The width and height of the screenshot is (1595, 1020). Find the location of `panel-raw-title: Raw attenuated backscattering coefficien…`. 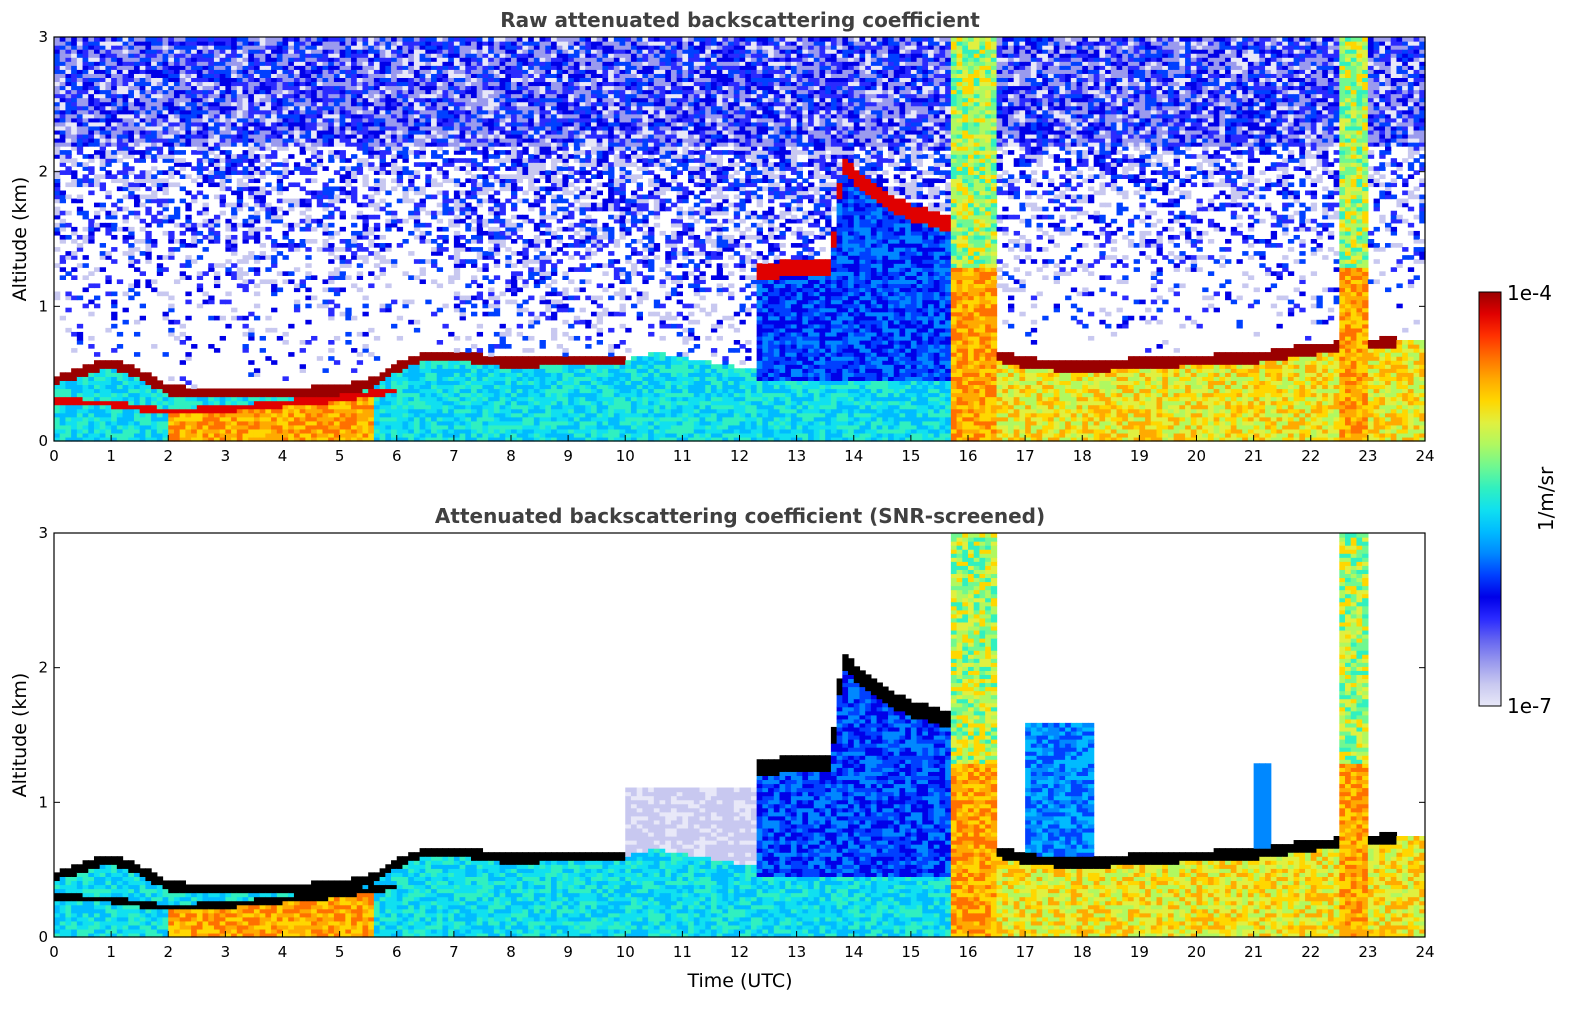

panel-raw-title: Raw attenuated backscattering coefficien… is located at coordinates (740, 20).